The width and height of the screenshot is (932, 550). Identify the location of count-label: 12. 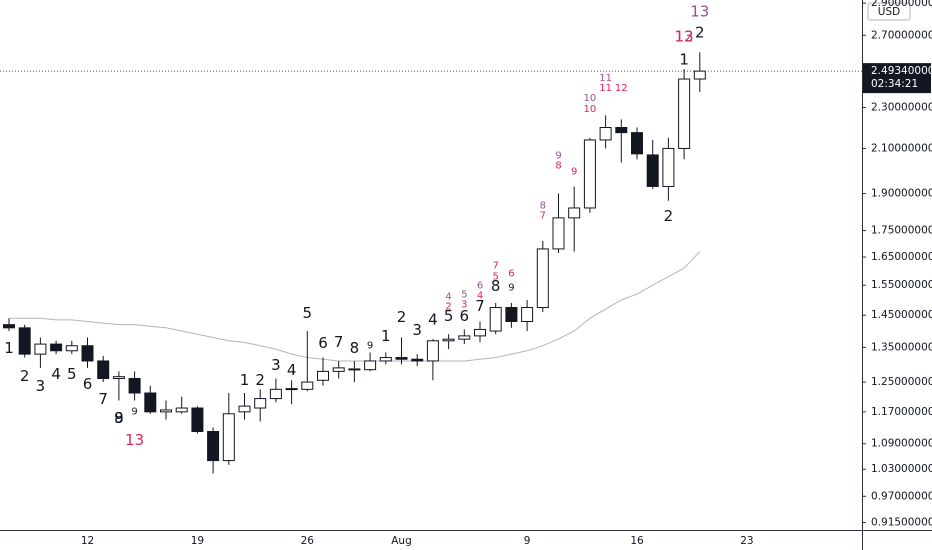
(684, 37).